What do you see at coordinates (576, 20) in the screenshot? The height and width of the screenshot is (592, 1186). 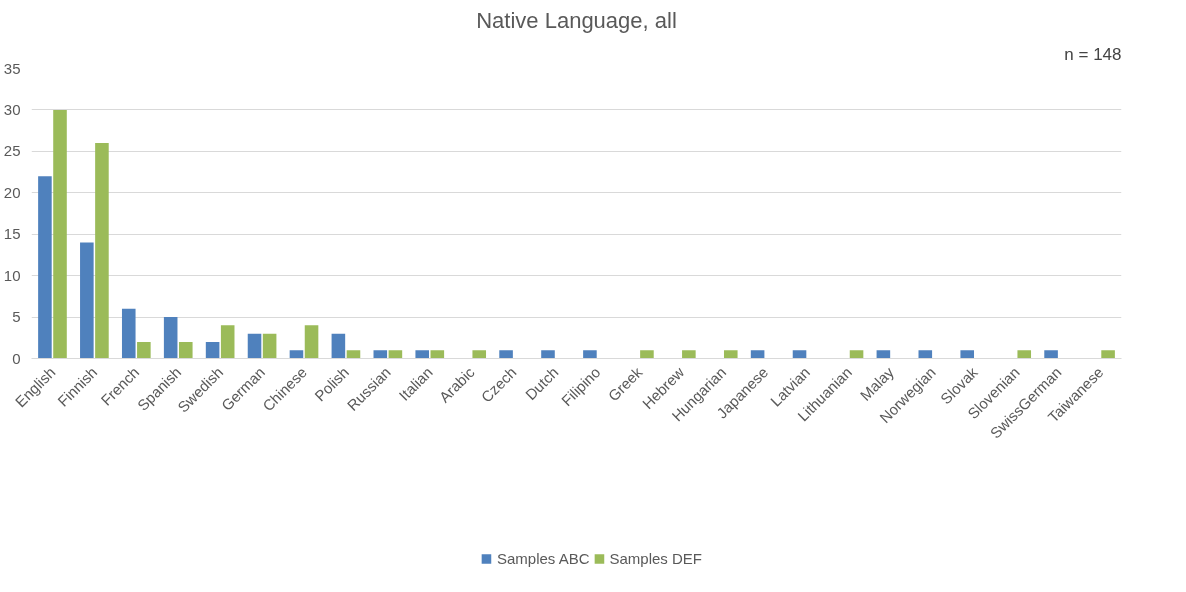 I see `chart-title: Native Language, all` at bounding box center [576, 20].